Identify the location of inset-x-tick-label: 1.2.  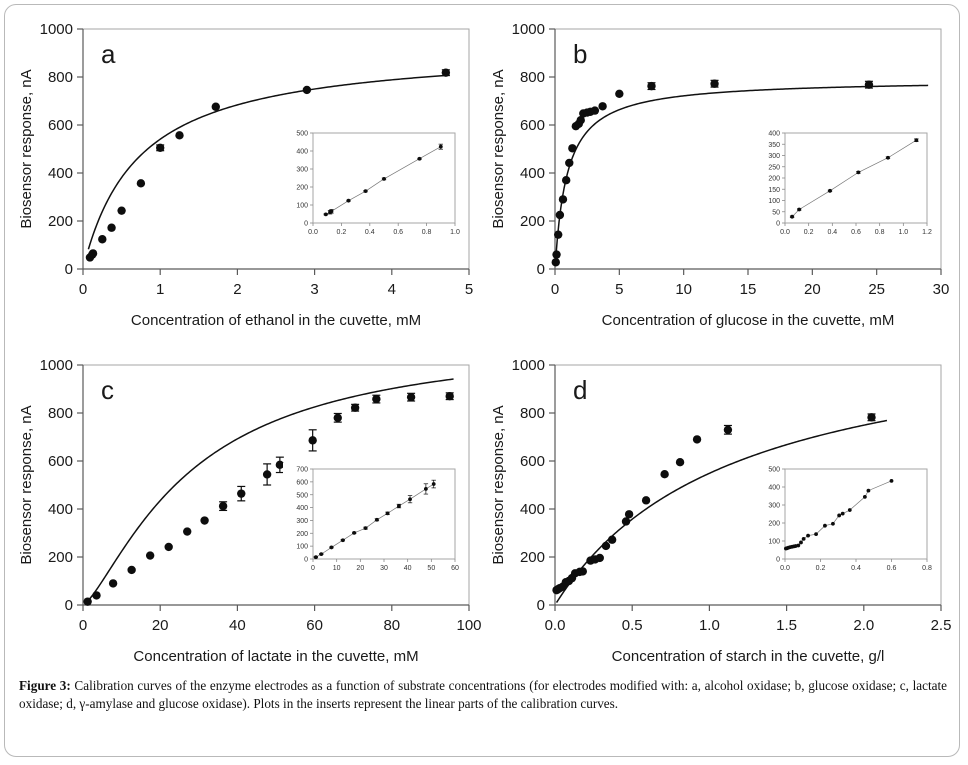
(927, 232).